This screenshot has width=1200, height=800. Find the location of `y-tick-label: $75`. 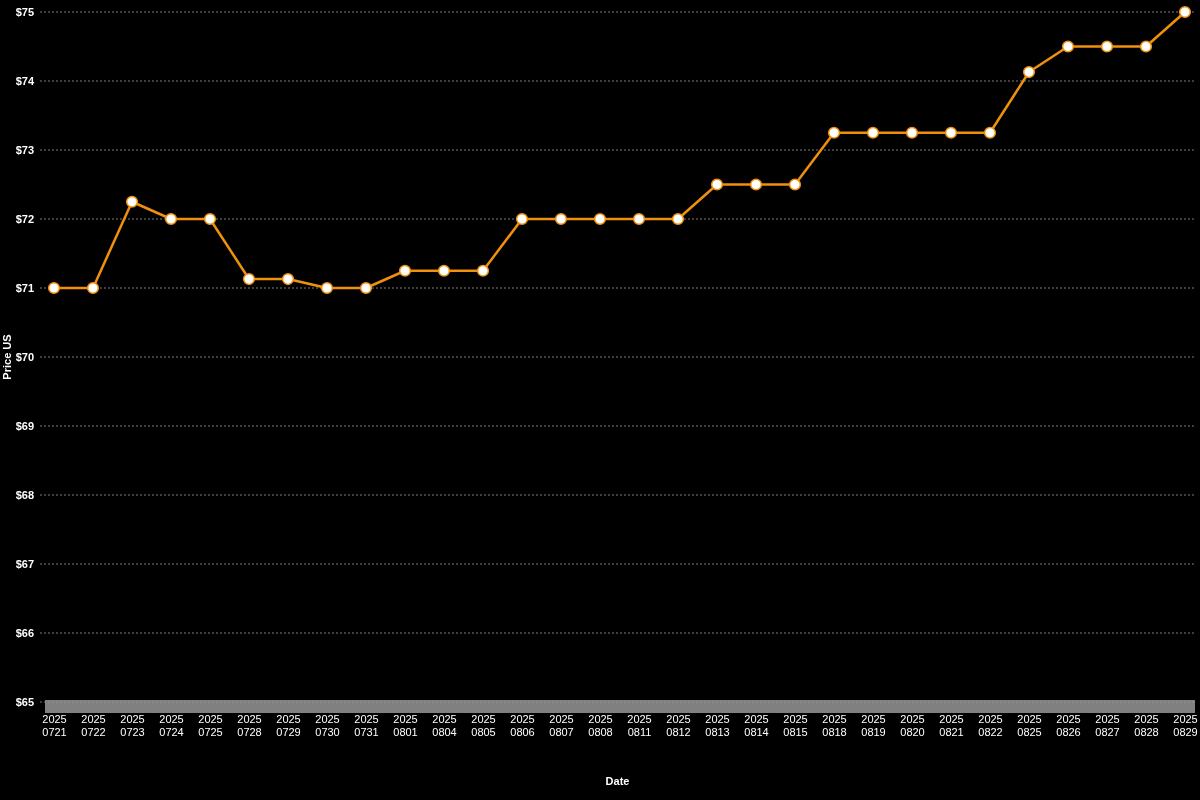

y-tick-label: $75 is located at coordinates (24, 12).